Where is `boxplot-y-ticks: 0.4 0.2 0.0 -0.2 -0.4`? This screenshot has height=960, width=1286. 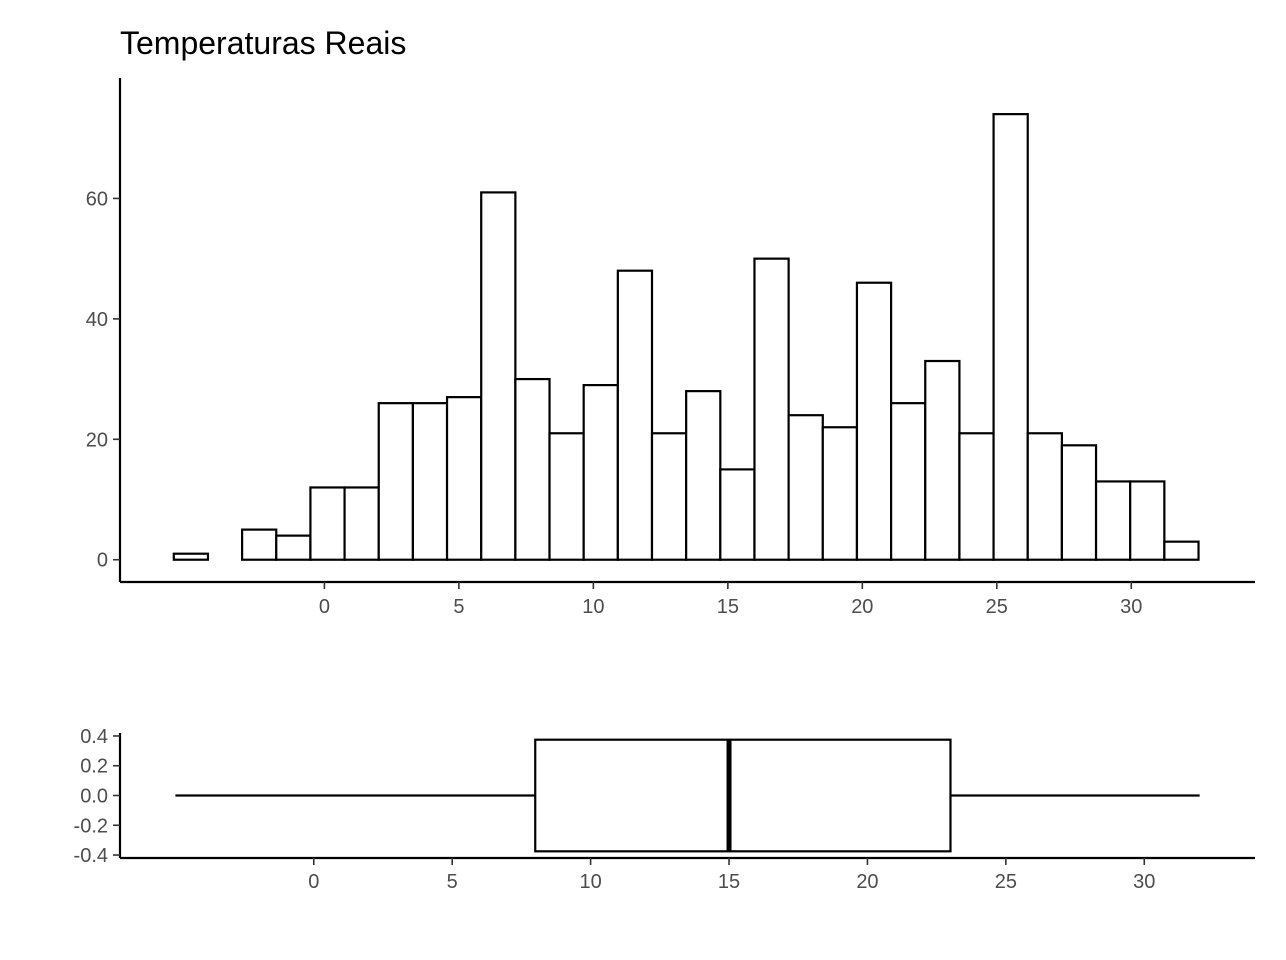
boxplot-y-ticks: 0.4 0.2 0.0 -0.2 -0.4 is located at coordinates (97, 796).